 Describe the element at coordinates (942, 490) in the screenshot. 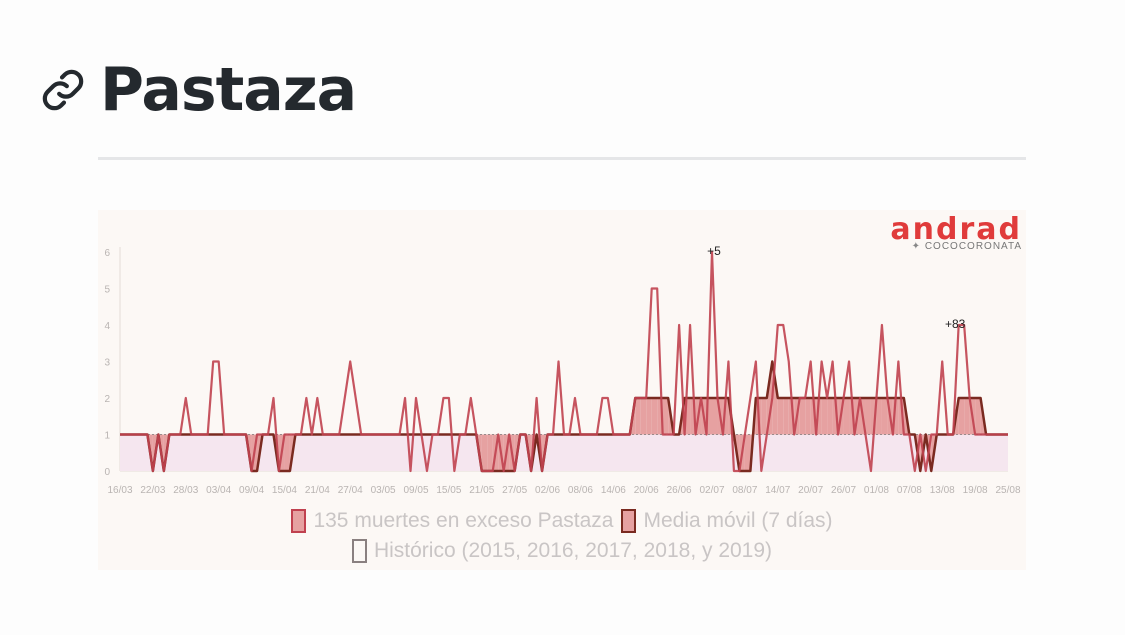

I see `x-tick-label: 13/08` at that location.